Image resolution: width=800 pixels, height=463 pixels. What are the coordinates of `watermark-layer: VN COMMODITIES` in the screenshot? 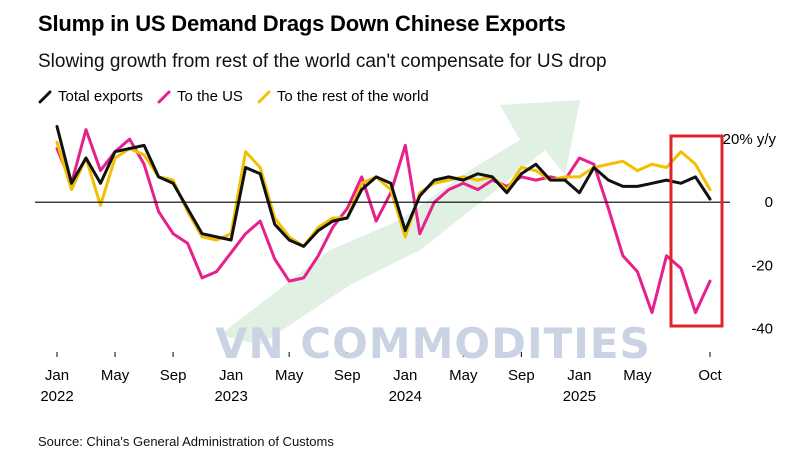 It's located at (433, 343).